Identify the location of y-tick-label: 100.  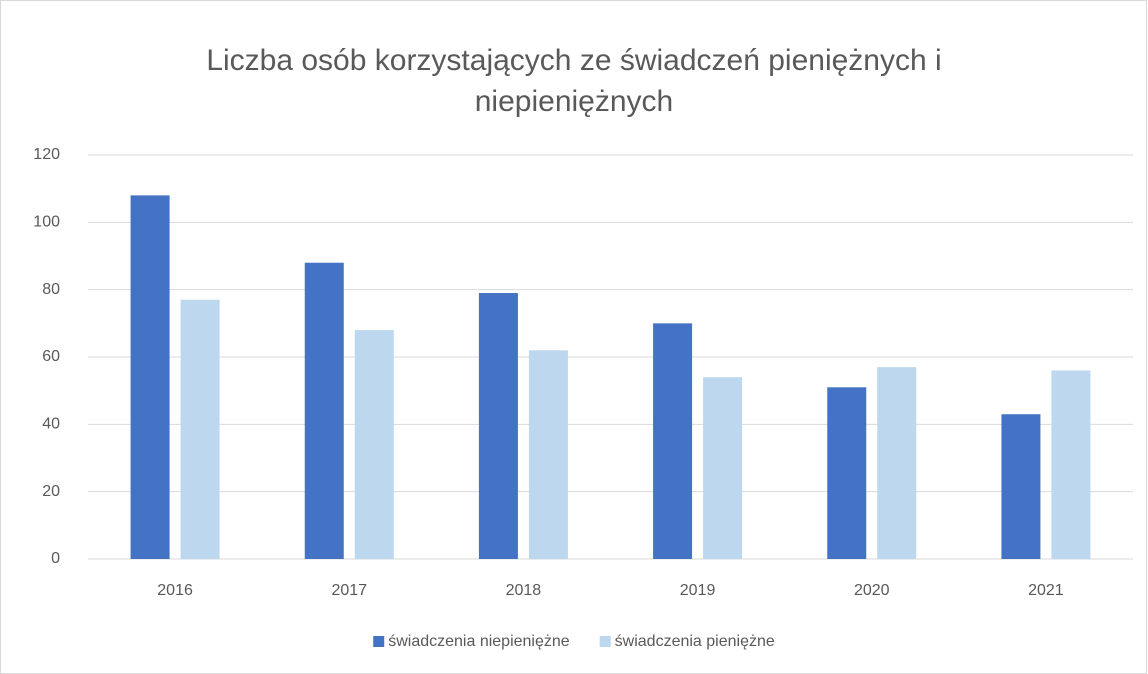
(46, 222).